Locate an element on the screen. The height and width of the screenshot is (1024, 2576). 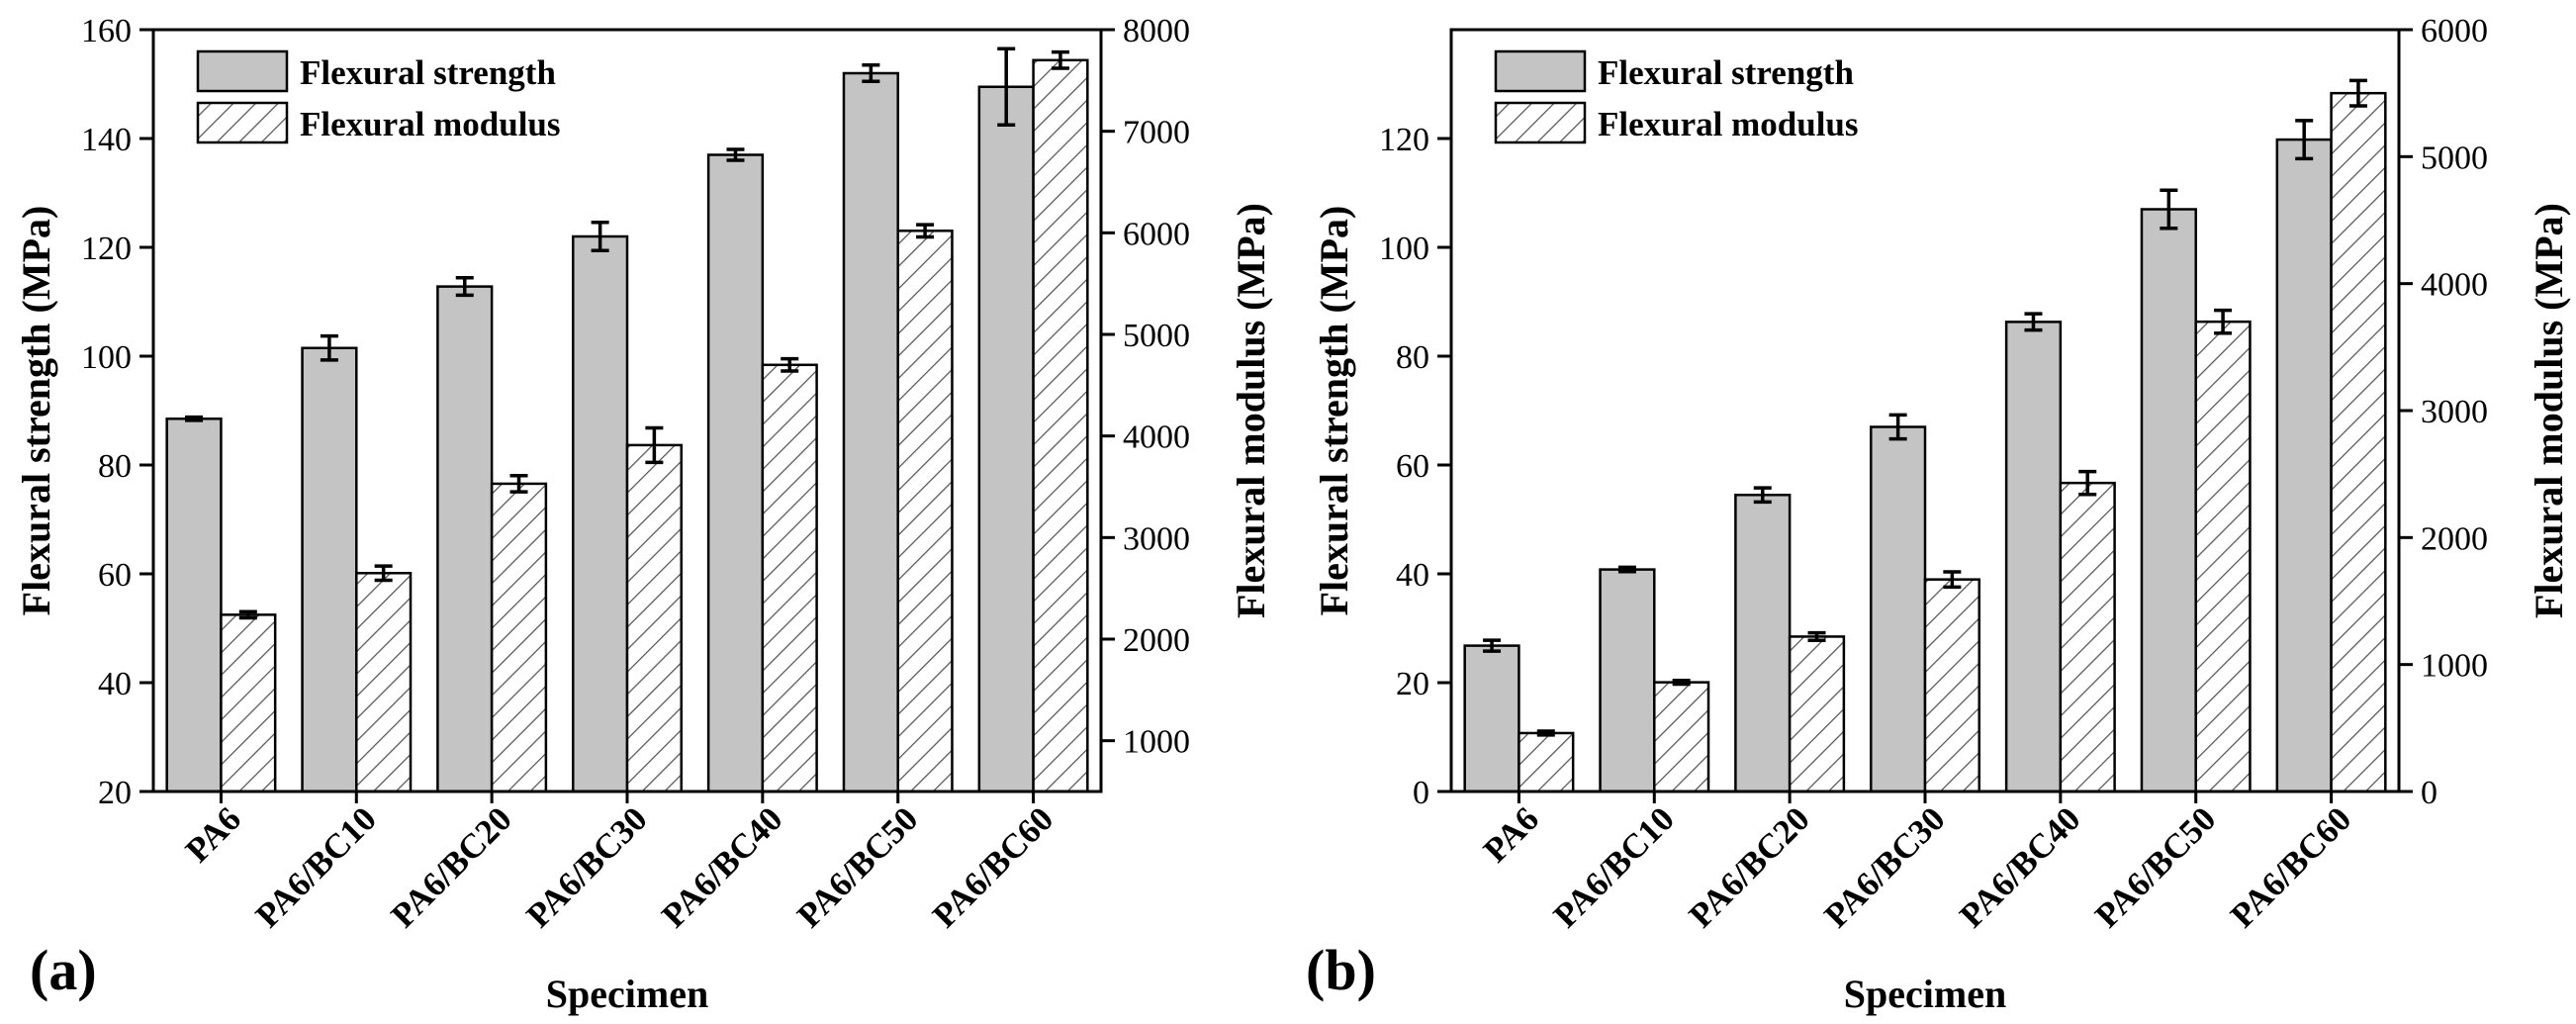
y-axis-title-left: Flexural strength (MPa) is located at coordinates (1334, 411).